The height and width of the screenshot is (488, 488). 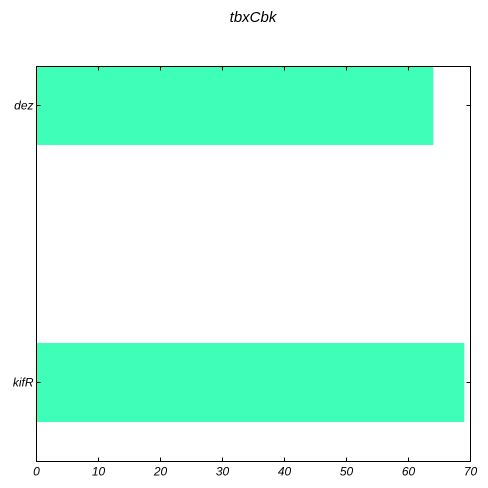 I want to click on bar-kifR, so click(x=250, y=382).